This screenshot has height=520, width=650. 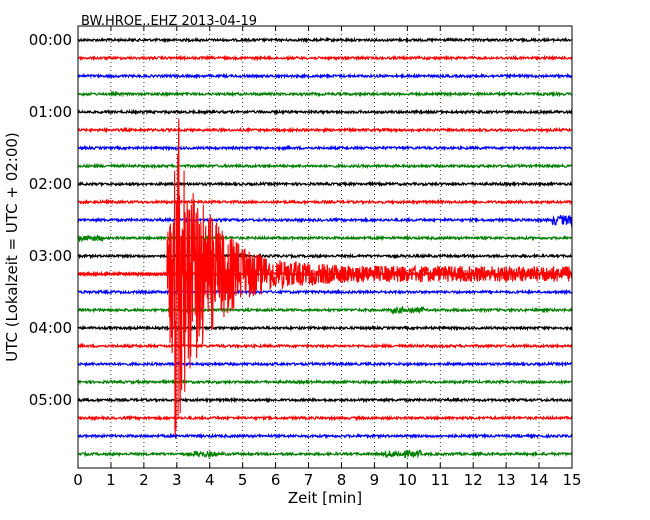 I want to click on y-tick-label-5: 05:00, so click(x=50, y=400).